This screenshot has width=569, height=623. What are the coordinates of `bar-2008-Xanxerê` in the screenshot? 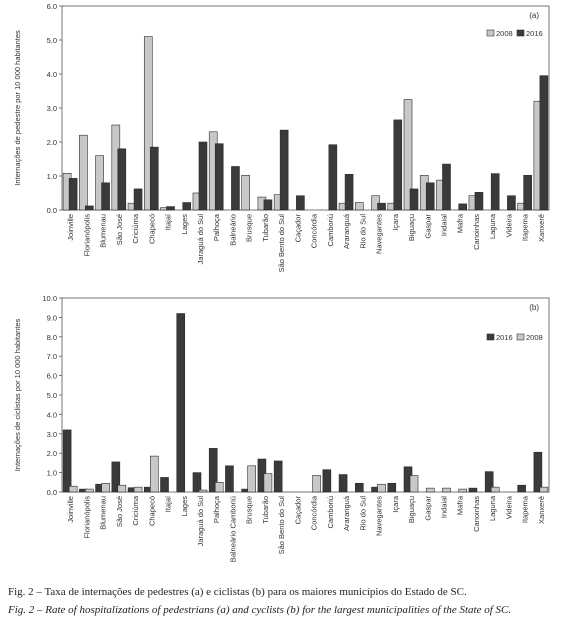 It's located at (544, 489).